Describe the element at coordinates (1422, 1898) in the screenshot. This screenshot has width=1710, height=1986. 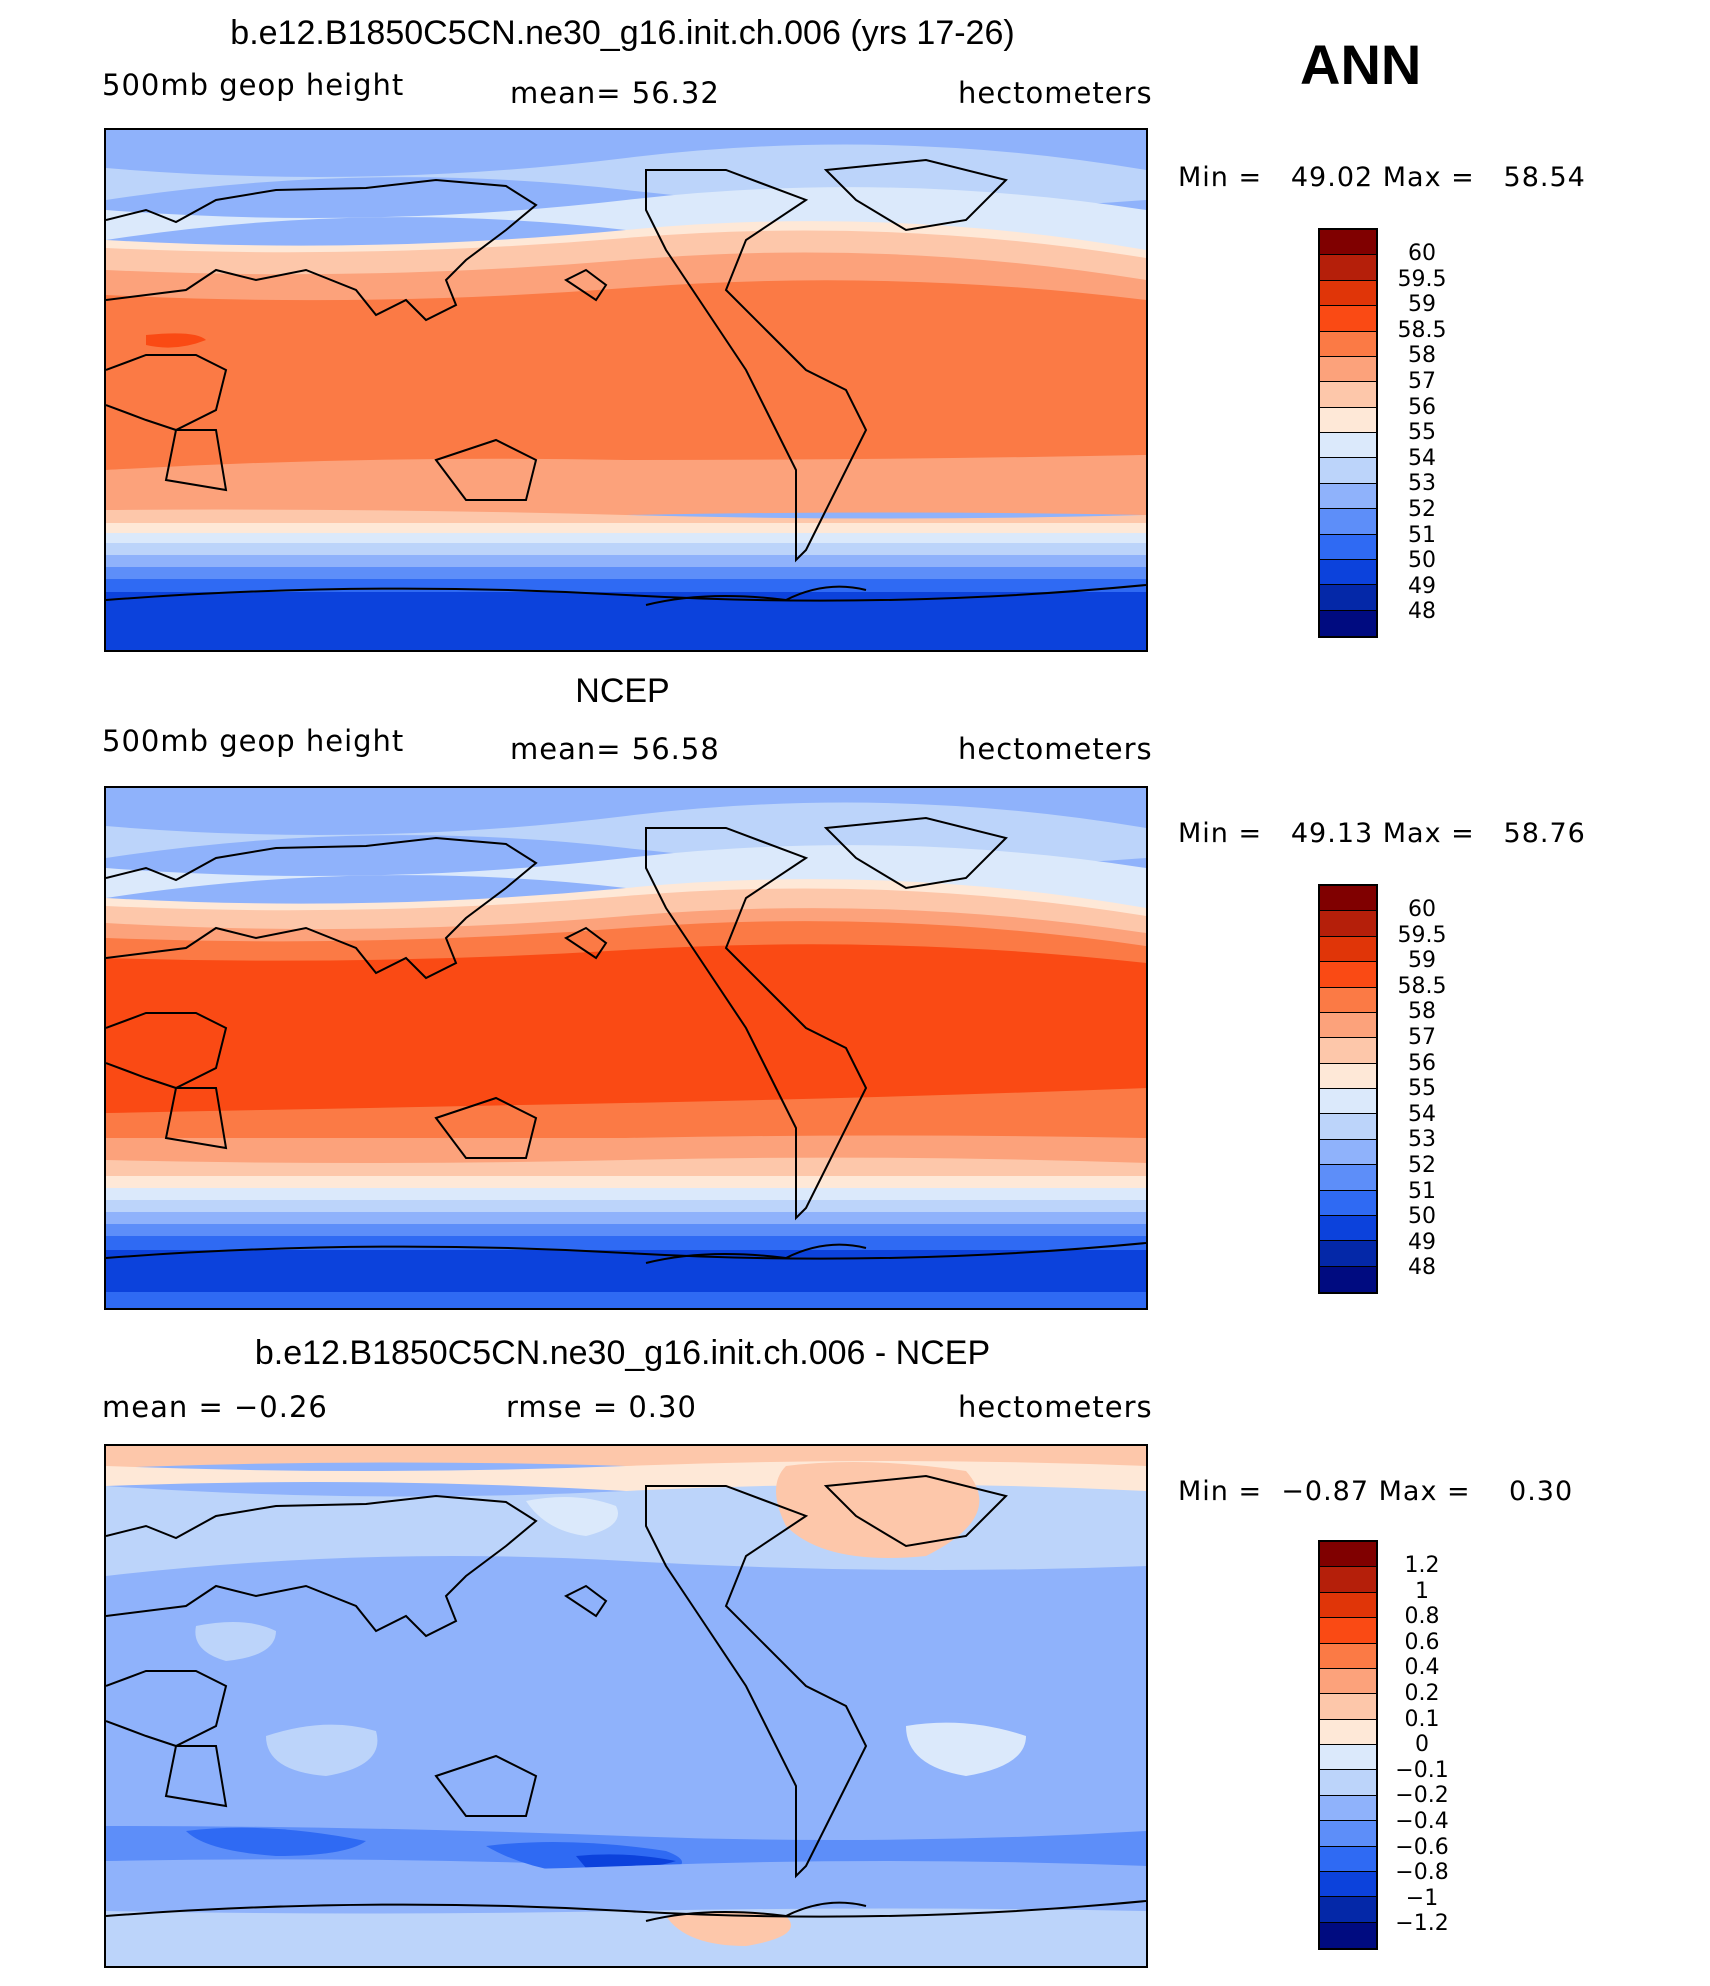
I see `colorbar-tick-label: −1` at that location.